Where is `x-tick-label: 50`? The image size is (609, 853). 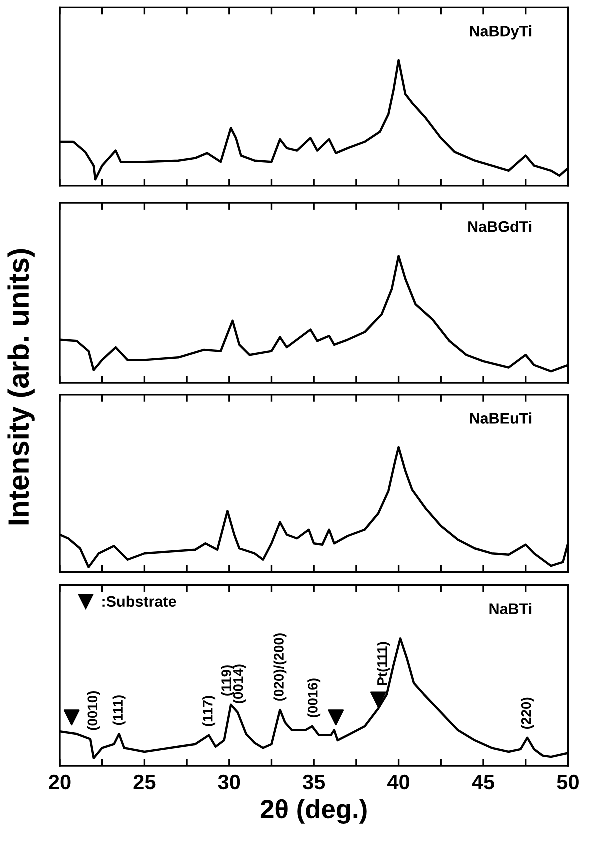 x-tick-label: 50 is located at coordinates (568, 782).